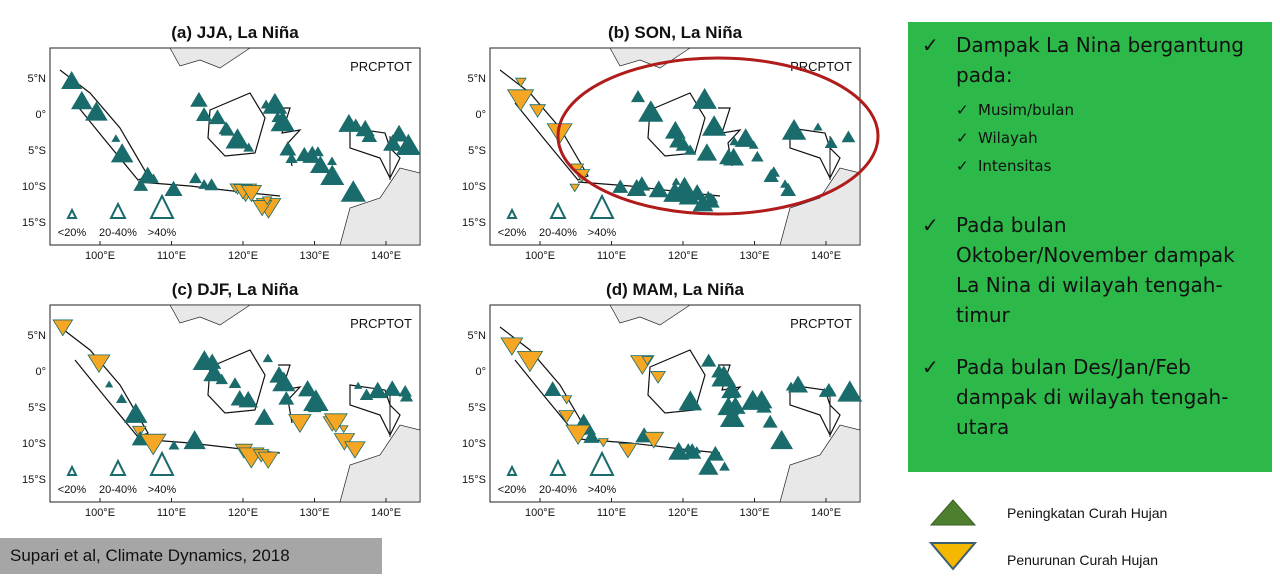 The height and width of the screenshot is (578, 1280). Describe the element at coordinates (104, 382) in the screenshot. I see `sumatra` at that location.